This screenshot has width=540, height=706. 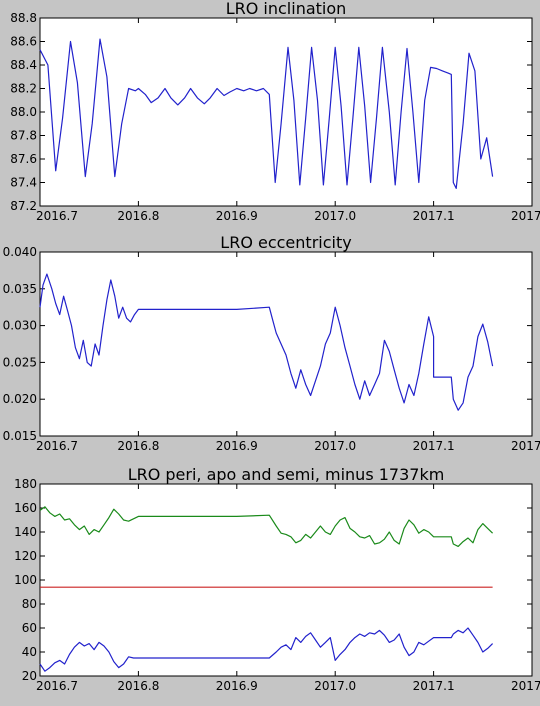 What do you see at coordinates (23, 159) in the screenshot?
I see `y-tick-label: 87.6` at bounding box center [23, 159].